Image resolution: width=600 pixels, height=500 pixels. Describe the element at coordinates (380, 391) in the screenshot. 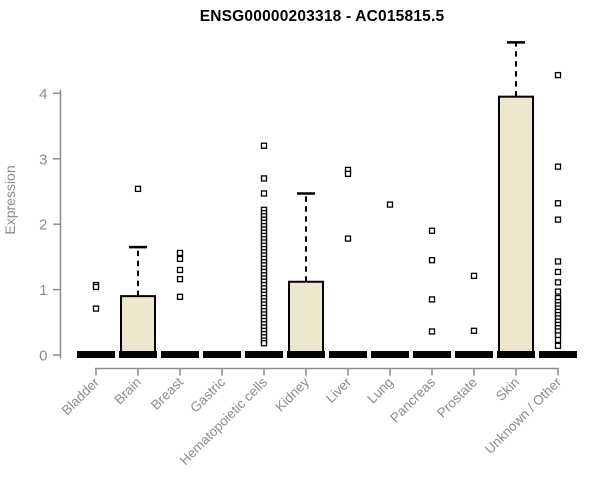

I see `x-tick-label: Lung` at that location.